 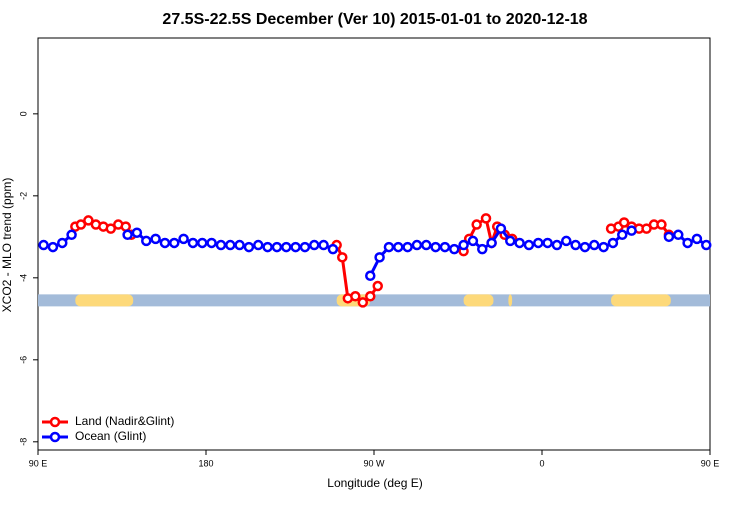 What do you see at coordinates (124, 421) in the screenshot?
I see `legend-label: Land (Nadir&Glint)` at bounding box center [124, 421].